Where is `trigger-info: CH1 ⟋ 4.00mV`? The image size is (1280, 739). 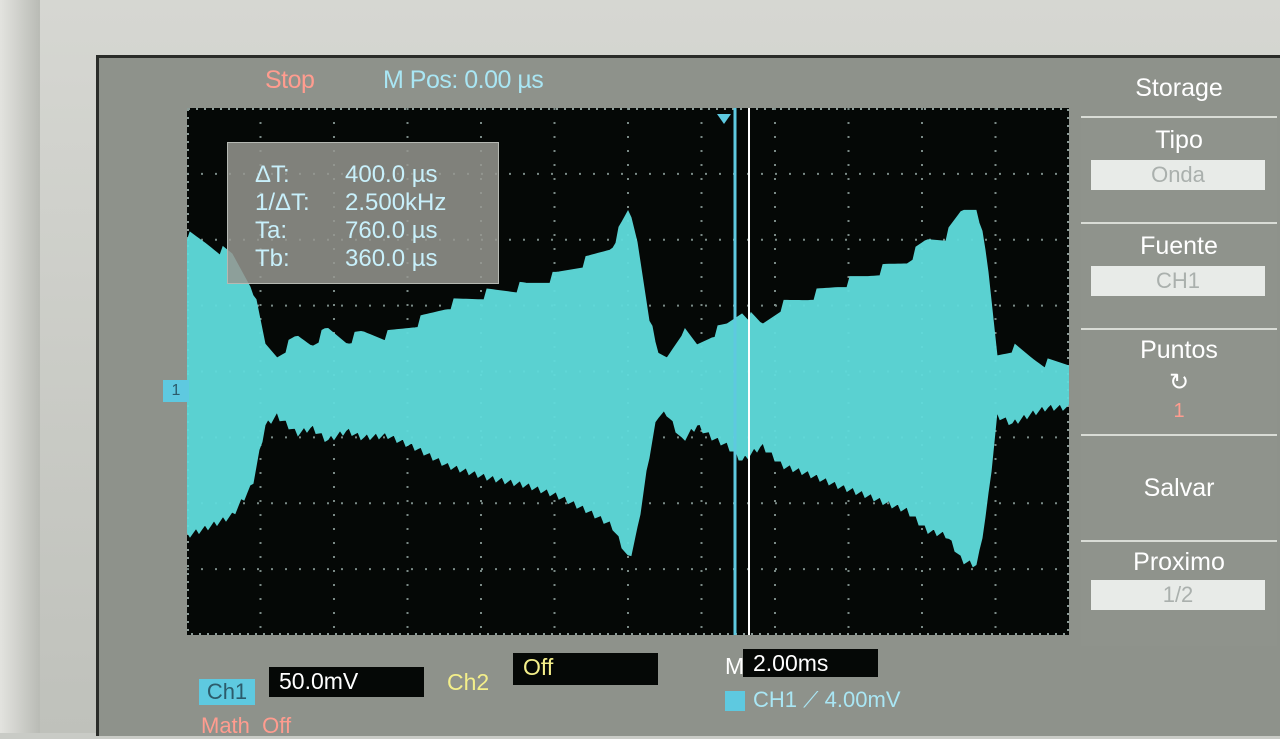 trigger-info: CH1 ⟋ 4.00mV is located at coordinates (813, 700).